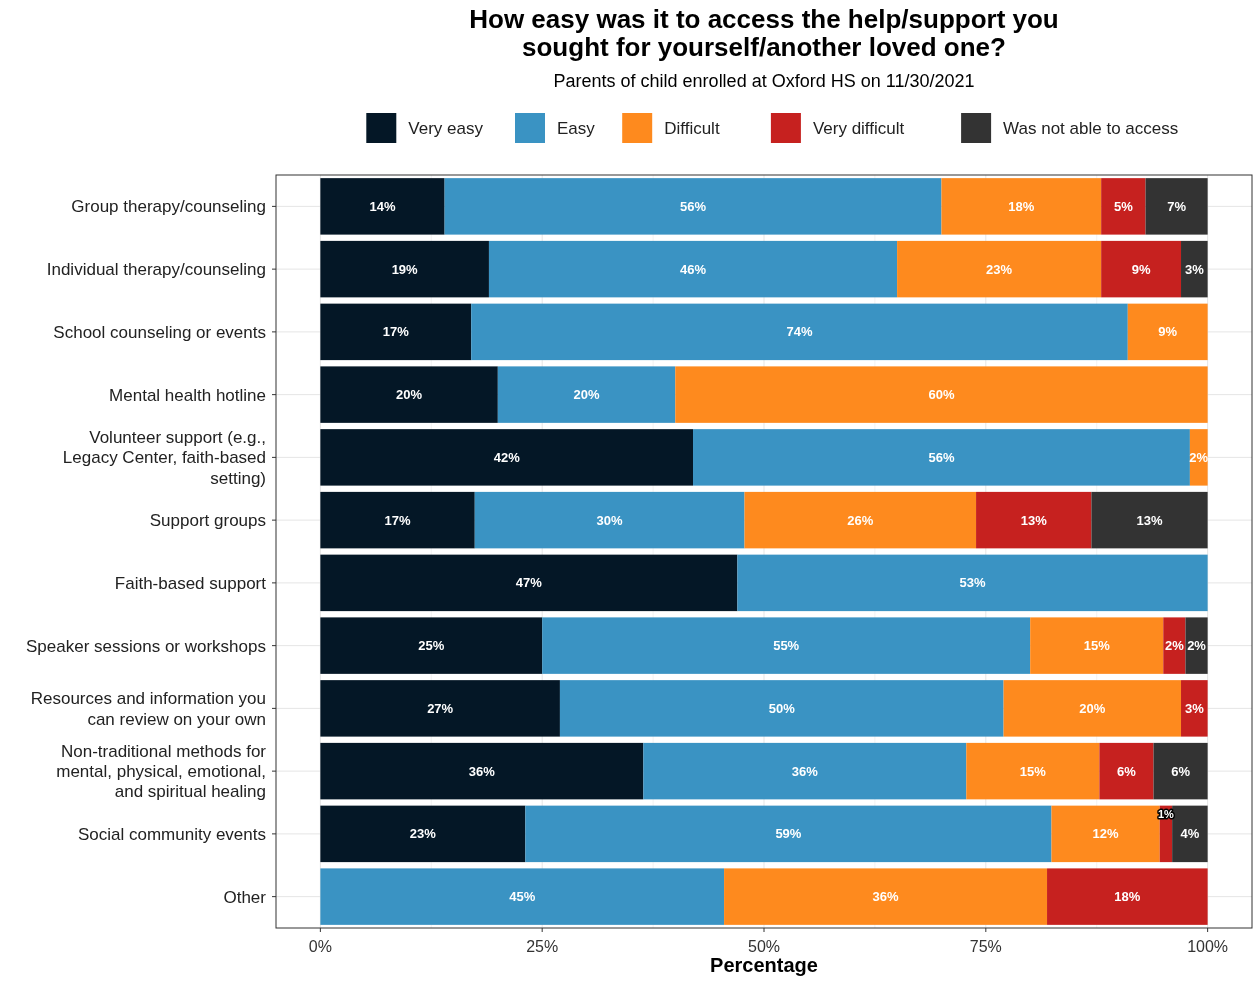  I want to click on data-label: 12%, so click(1106, 834).